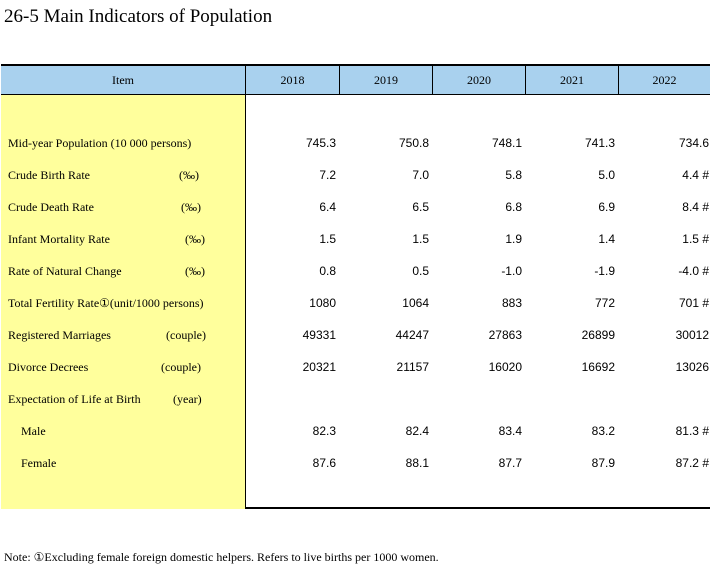 The width and height of the screenshot is (711, 574). Describe the element at coordinates (692, 463) in the screenshot. I see `cell-value: 87.2 #` at that location.